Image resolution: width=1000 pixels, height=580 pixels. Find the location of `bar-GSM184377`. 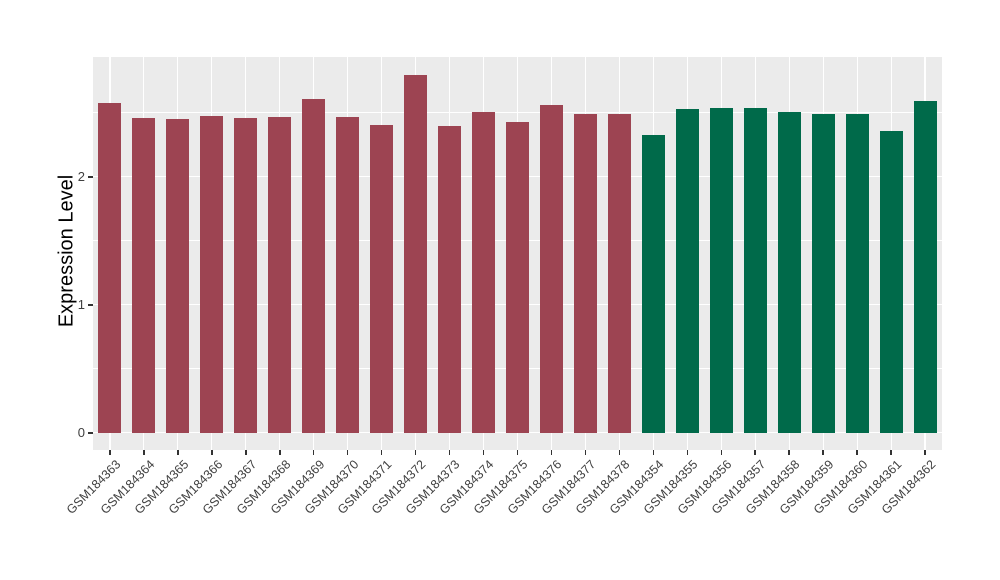

bar-GSM184377 is located at coordinates (585, 273).